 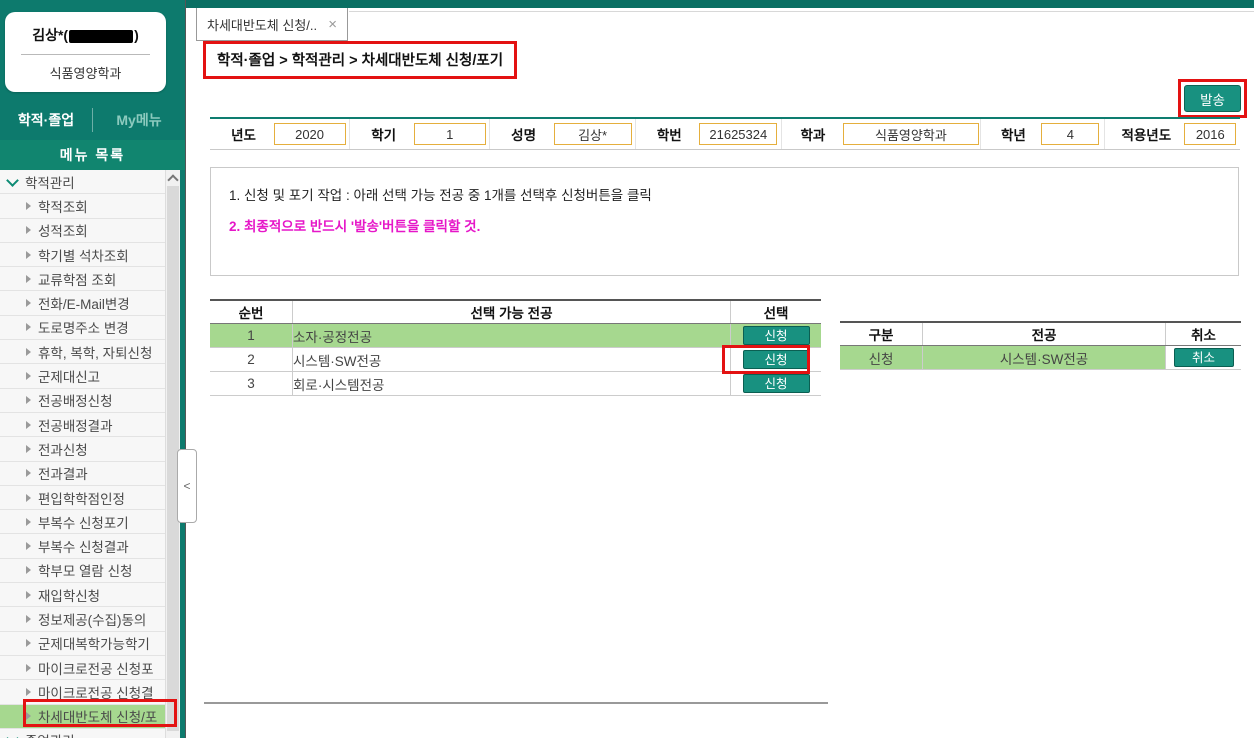 What do you see at coordinates (82, 255) in the screenshot?
I see `menu-item: 학기별 석차조회` at bounding box center [82, 255].